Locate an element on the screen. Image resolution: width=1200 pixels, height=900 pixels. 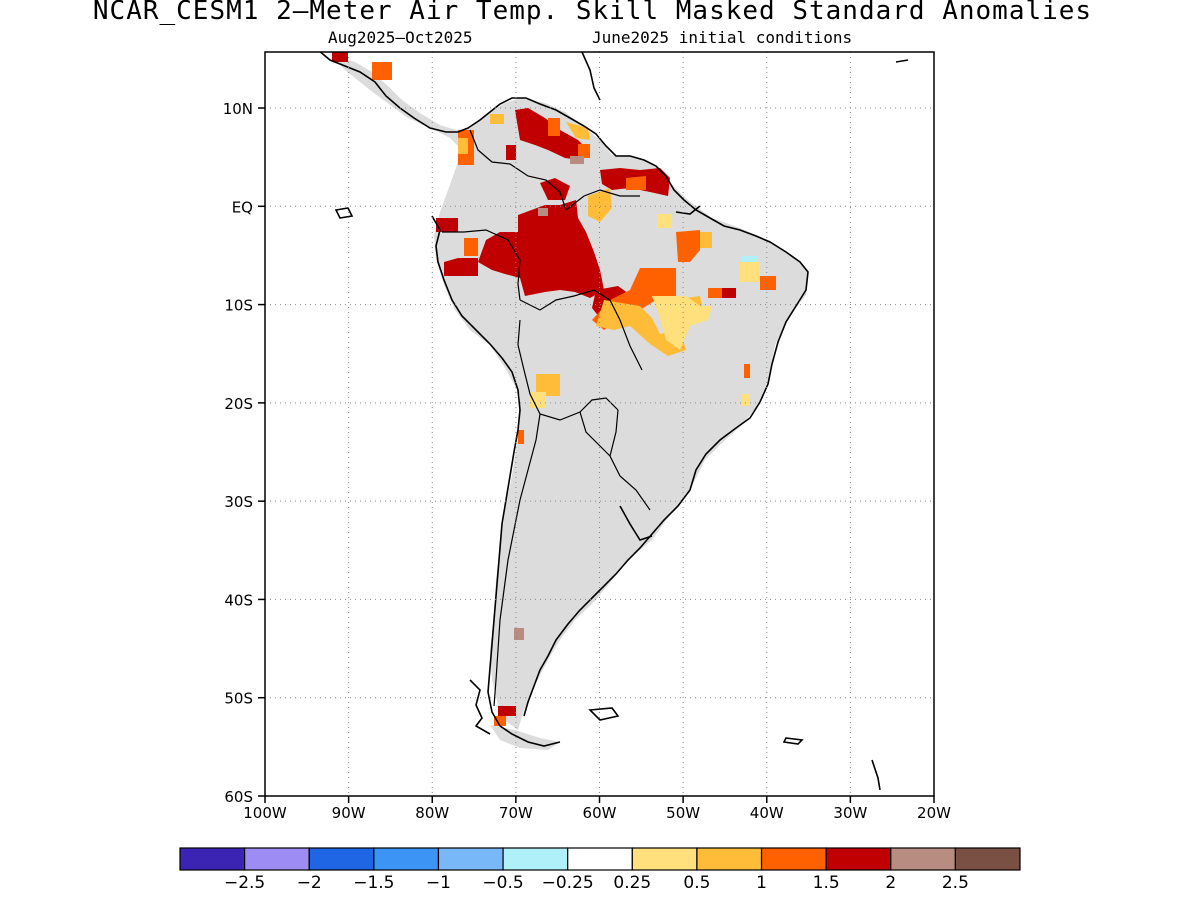
forecast-period: Aug2025—Oct2025 is located at coordinates (400, 37).